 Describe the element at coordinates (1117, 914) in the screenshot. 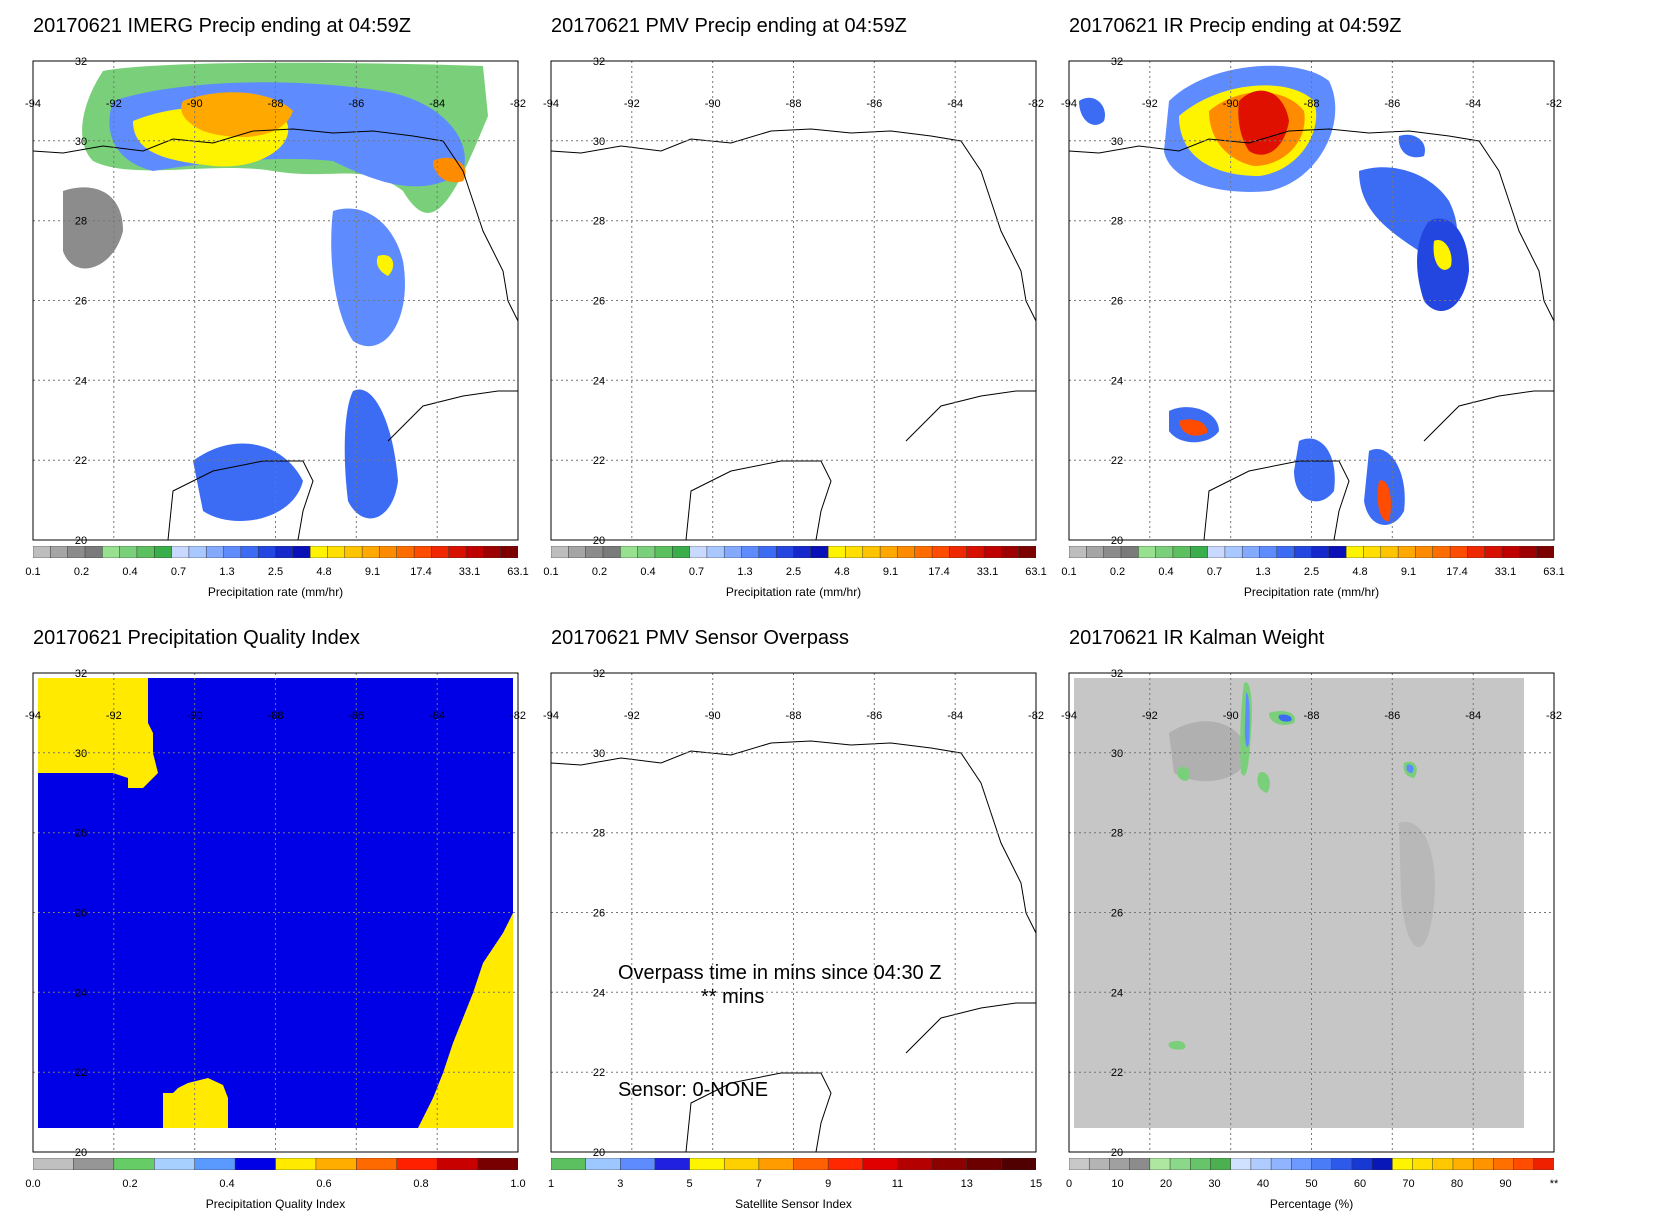

I see `y-tick-label: 26` at that location.